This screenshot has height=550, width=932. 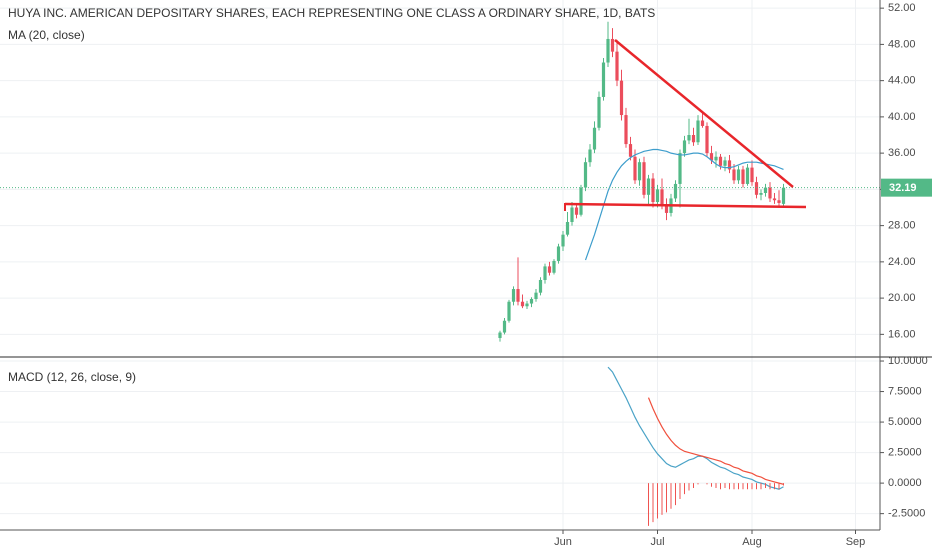 I want to click on y-tick-label: 44.00, so click(x=902, y=81).